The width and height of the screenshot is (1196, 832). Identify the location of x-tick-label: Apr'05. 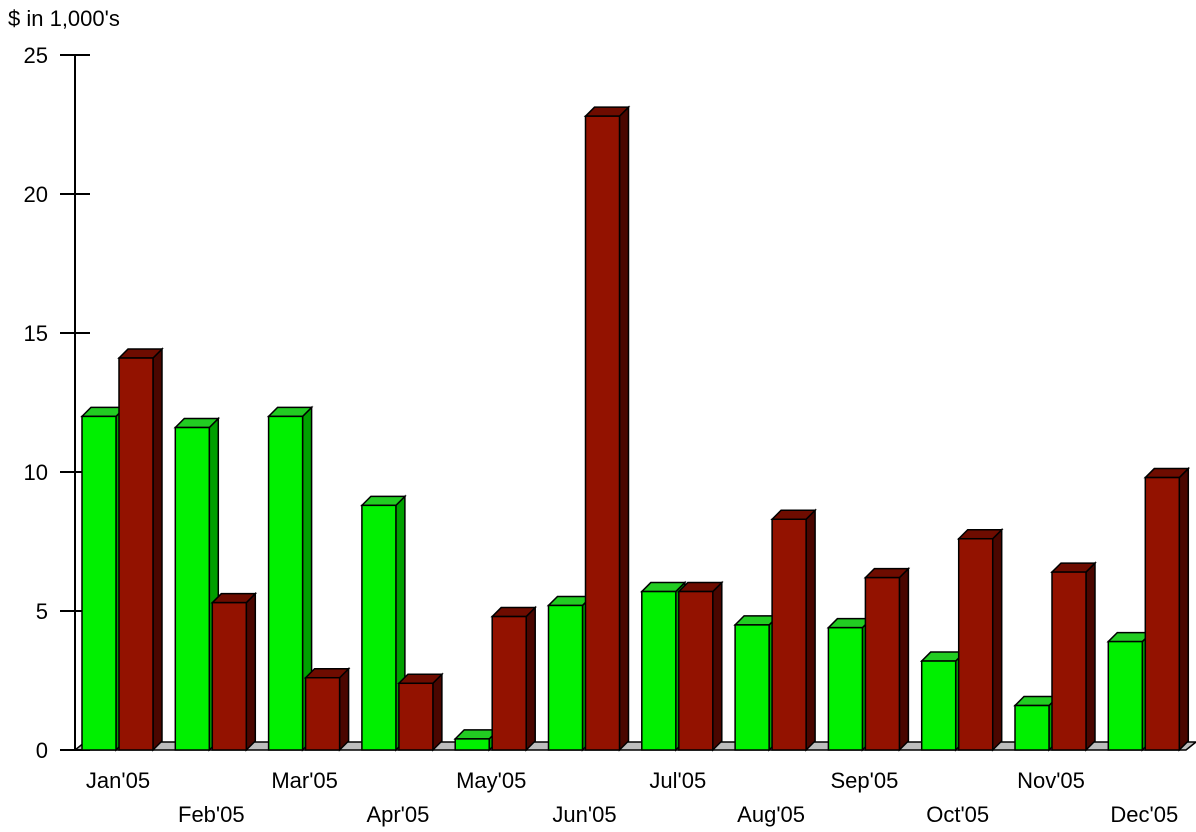
(397, 814).